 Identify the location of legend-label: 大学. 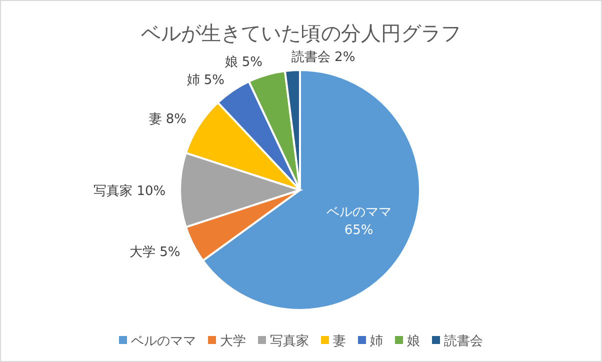
(233, 341).